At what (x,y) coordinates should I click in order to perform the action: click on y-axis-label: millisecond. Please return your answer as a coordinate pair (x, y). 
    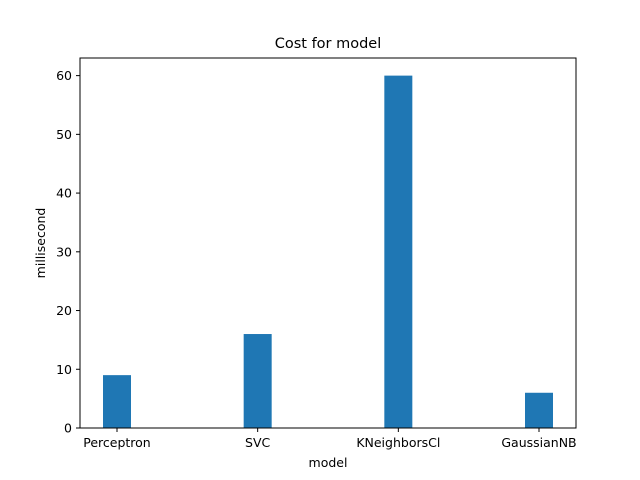
    Looking at the image, I should click on (40, 243).